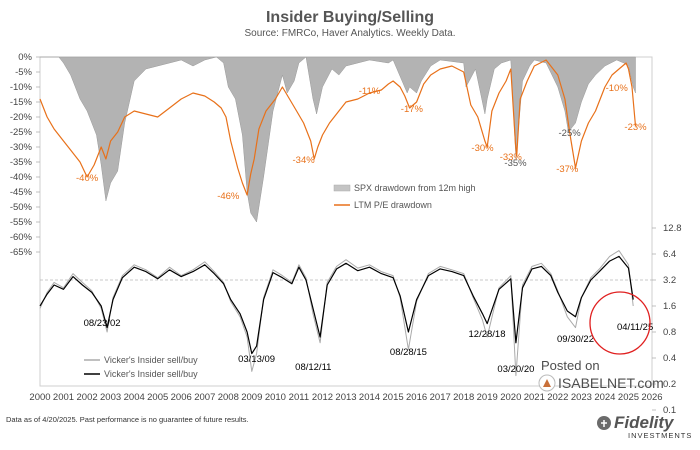 This screenshot has height=450, width=700. What do you see at coordinates (21, 177) in the screenshot?
I see `y-tick-drawdown: -40%` at bounding box center [21, 177].